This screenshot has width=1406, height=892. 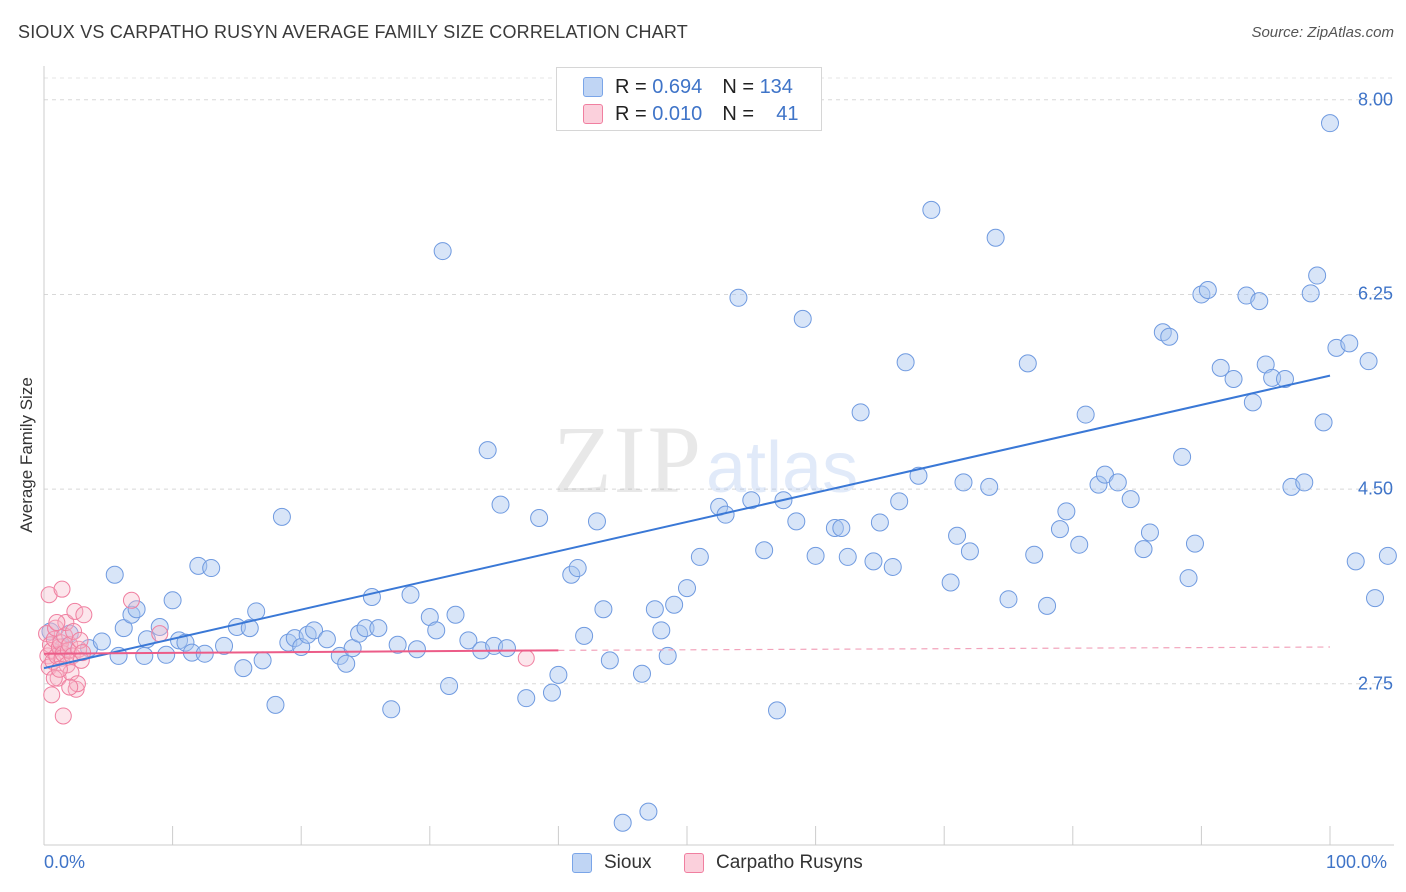 I want to click on y-tick-label: 4.50, so click(x=1375, y=488).